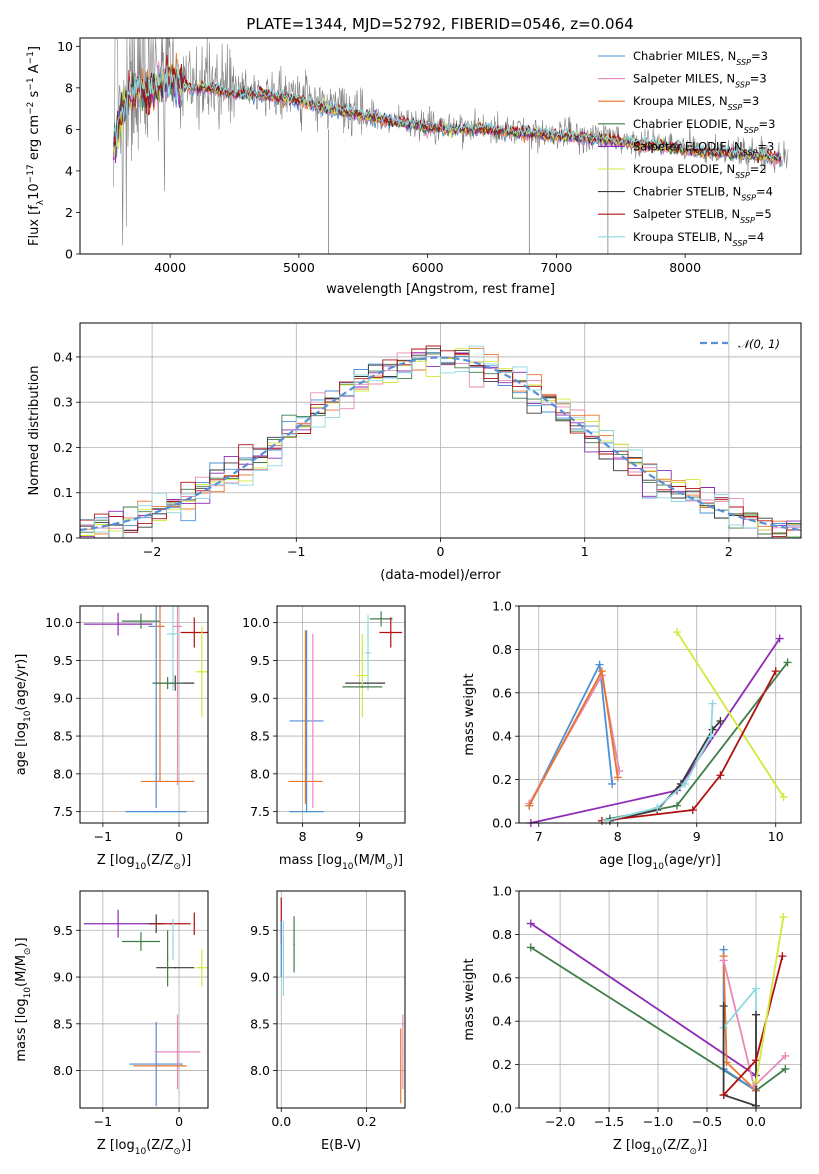 The image size is (819, 1174). I want to click on data-point-chabrier-miles, so click(281, 949).